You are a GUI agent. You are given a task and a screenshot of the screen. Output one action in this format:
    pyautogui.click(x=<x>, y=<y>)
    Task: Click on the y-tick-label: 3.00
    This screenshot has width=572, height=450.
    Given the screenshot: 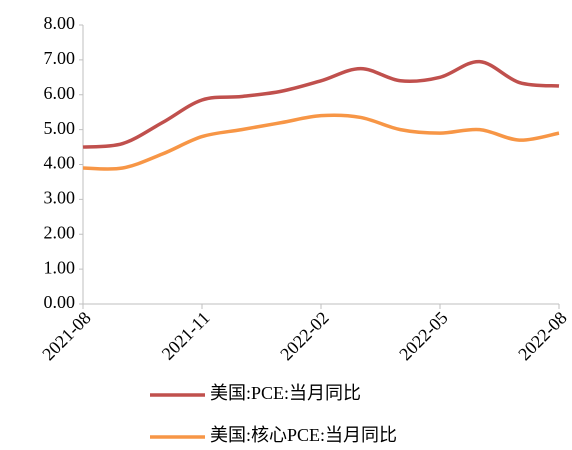 What is the action you would take?
    pyautogui.click(x=60, y=198)
    